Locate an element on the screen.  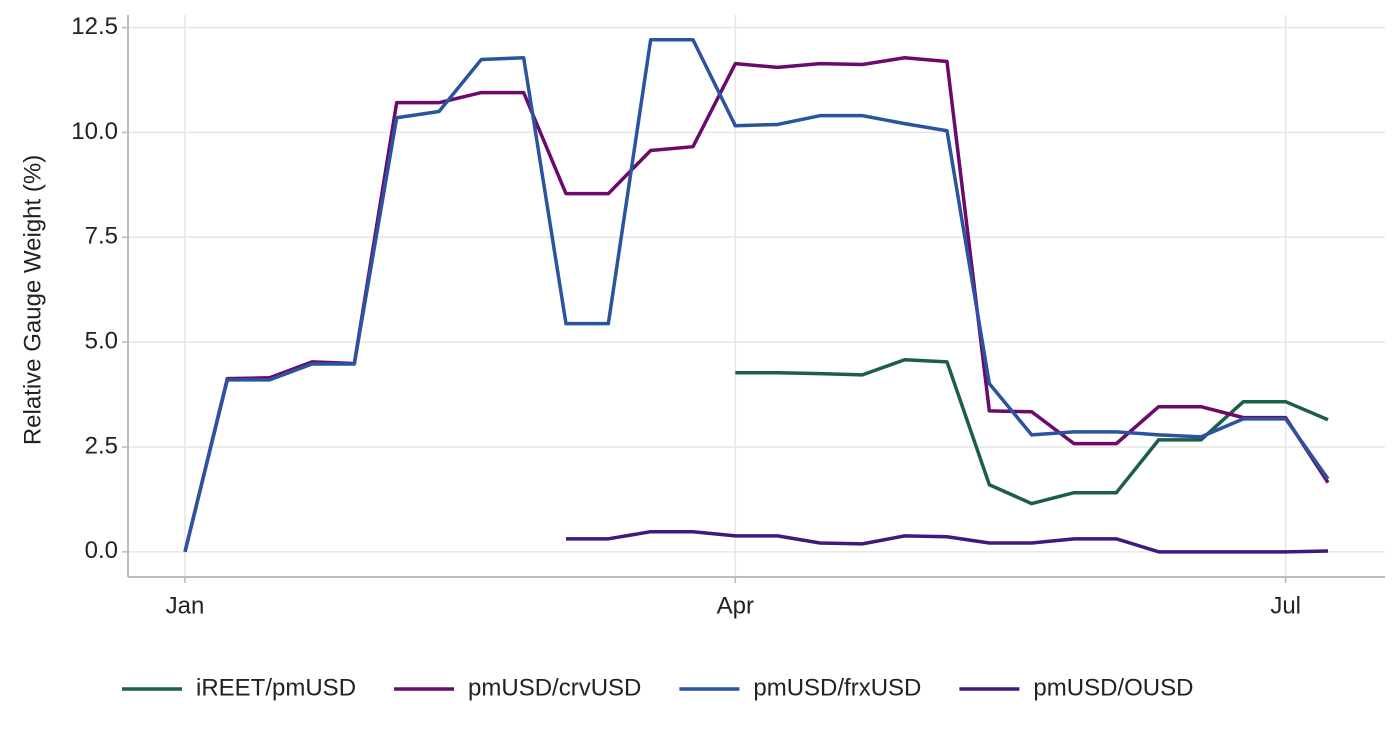
legend-label: pmUSD/frxUSD is located at coordinates (837, 687).